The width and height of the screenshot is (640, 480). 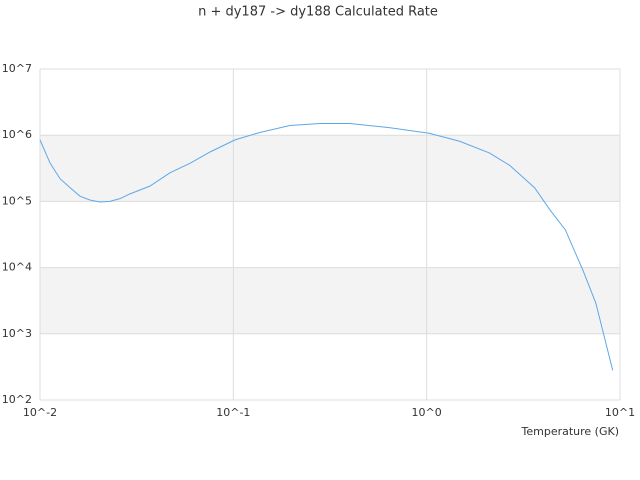 I want to click on y-tick-label: 10^2, so click(x=17, y=399).